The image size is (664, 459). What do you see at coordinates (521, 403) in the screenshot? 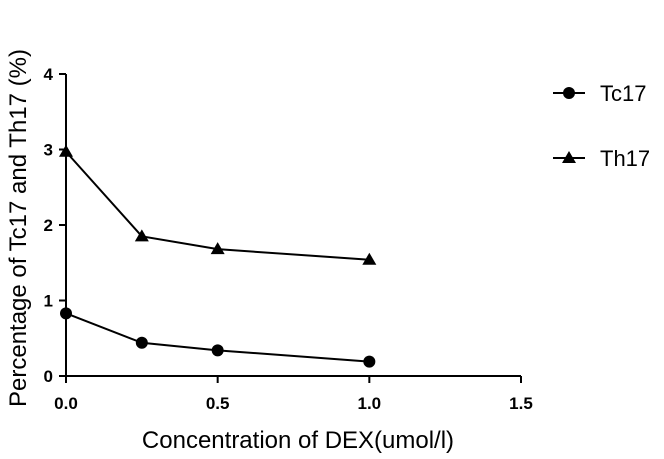
I see `x-tick-label: 1.5` at bounding box center [521, 403].